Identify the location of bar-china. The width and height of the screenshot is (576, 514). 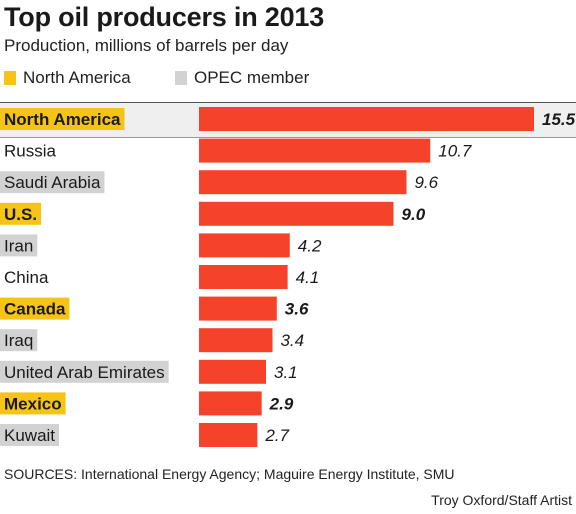
(243, 277).